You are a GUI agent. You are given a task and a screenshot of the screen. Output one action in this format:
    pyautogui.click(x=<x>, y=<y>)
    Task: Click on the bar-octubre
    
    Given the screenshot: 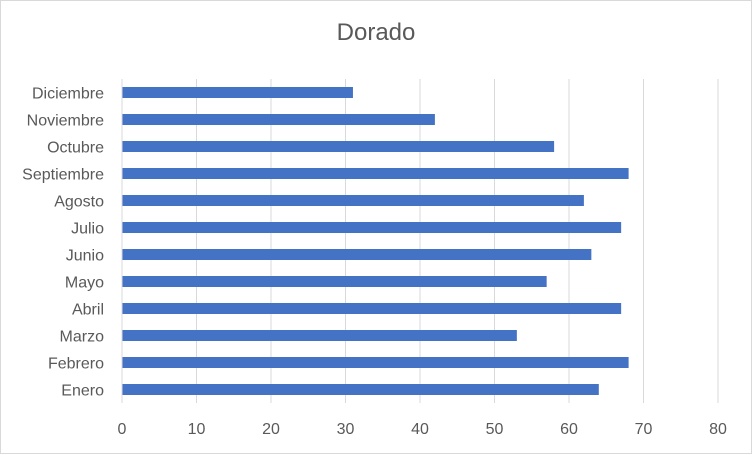 What is the action you would take?
    pyautogui.click(x=338, y=146)
    